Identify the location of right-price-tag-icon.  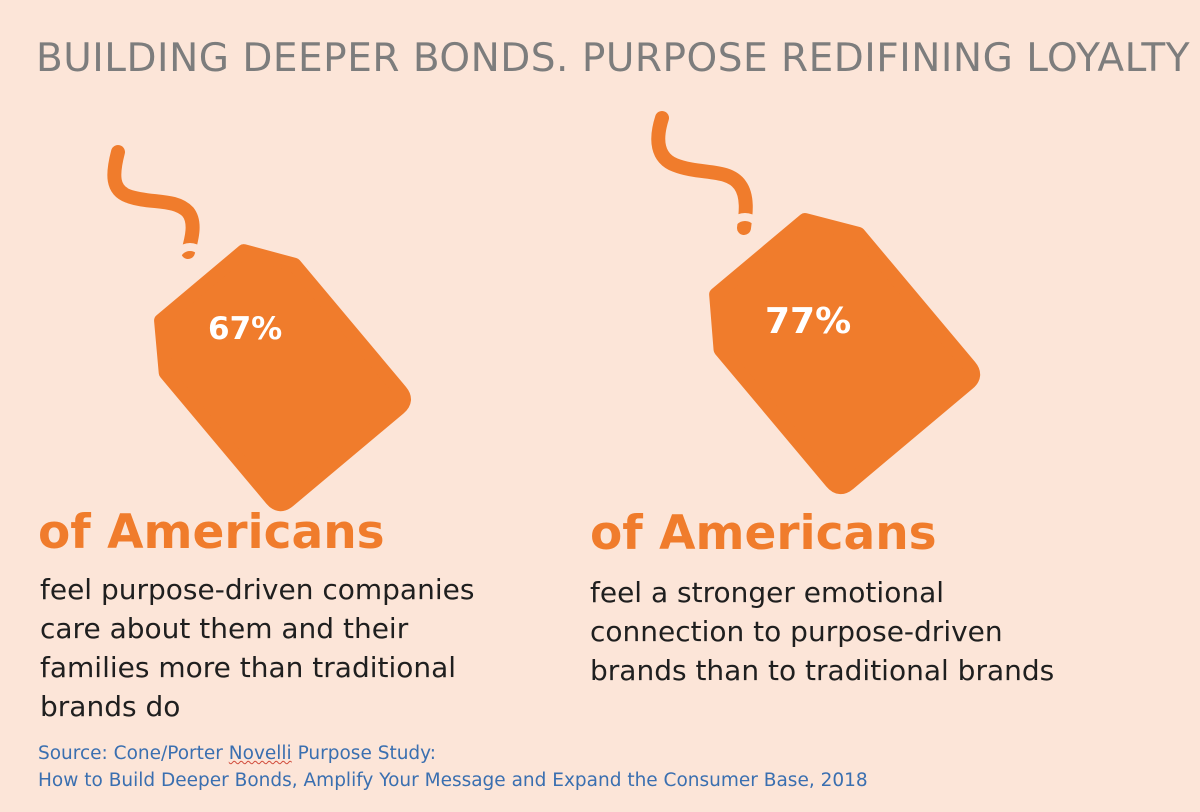
(845, 353).